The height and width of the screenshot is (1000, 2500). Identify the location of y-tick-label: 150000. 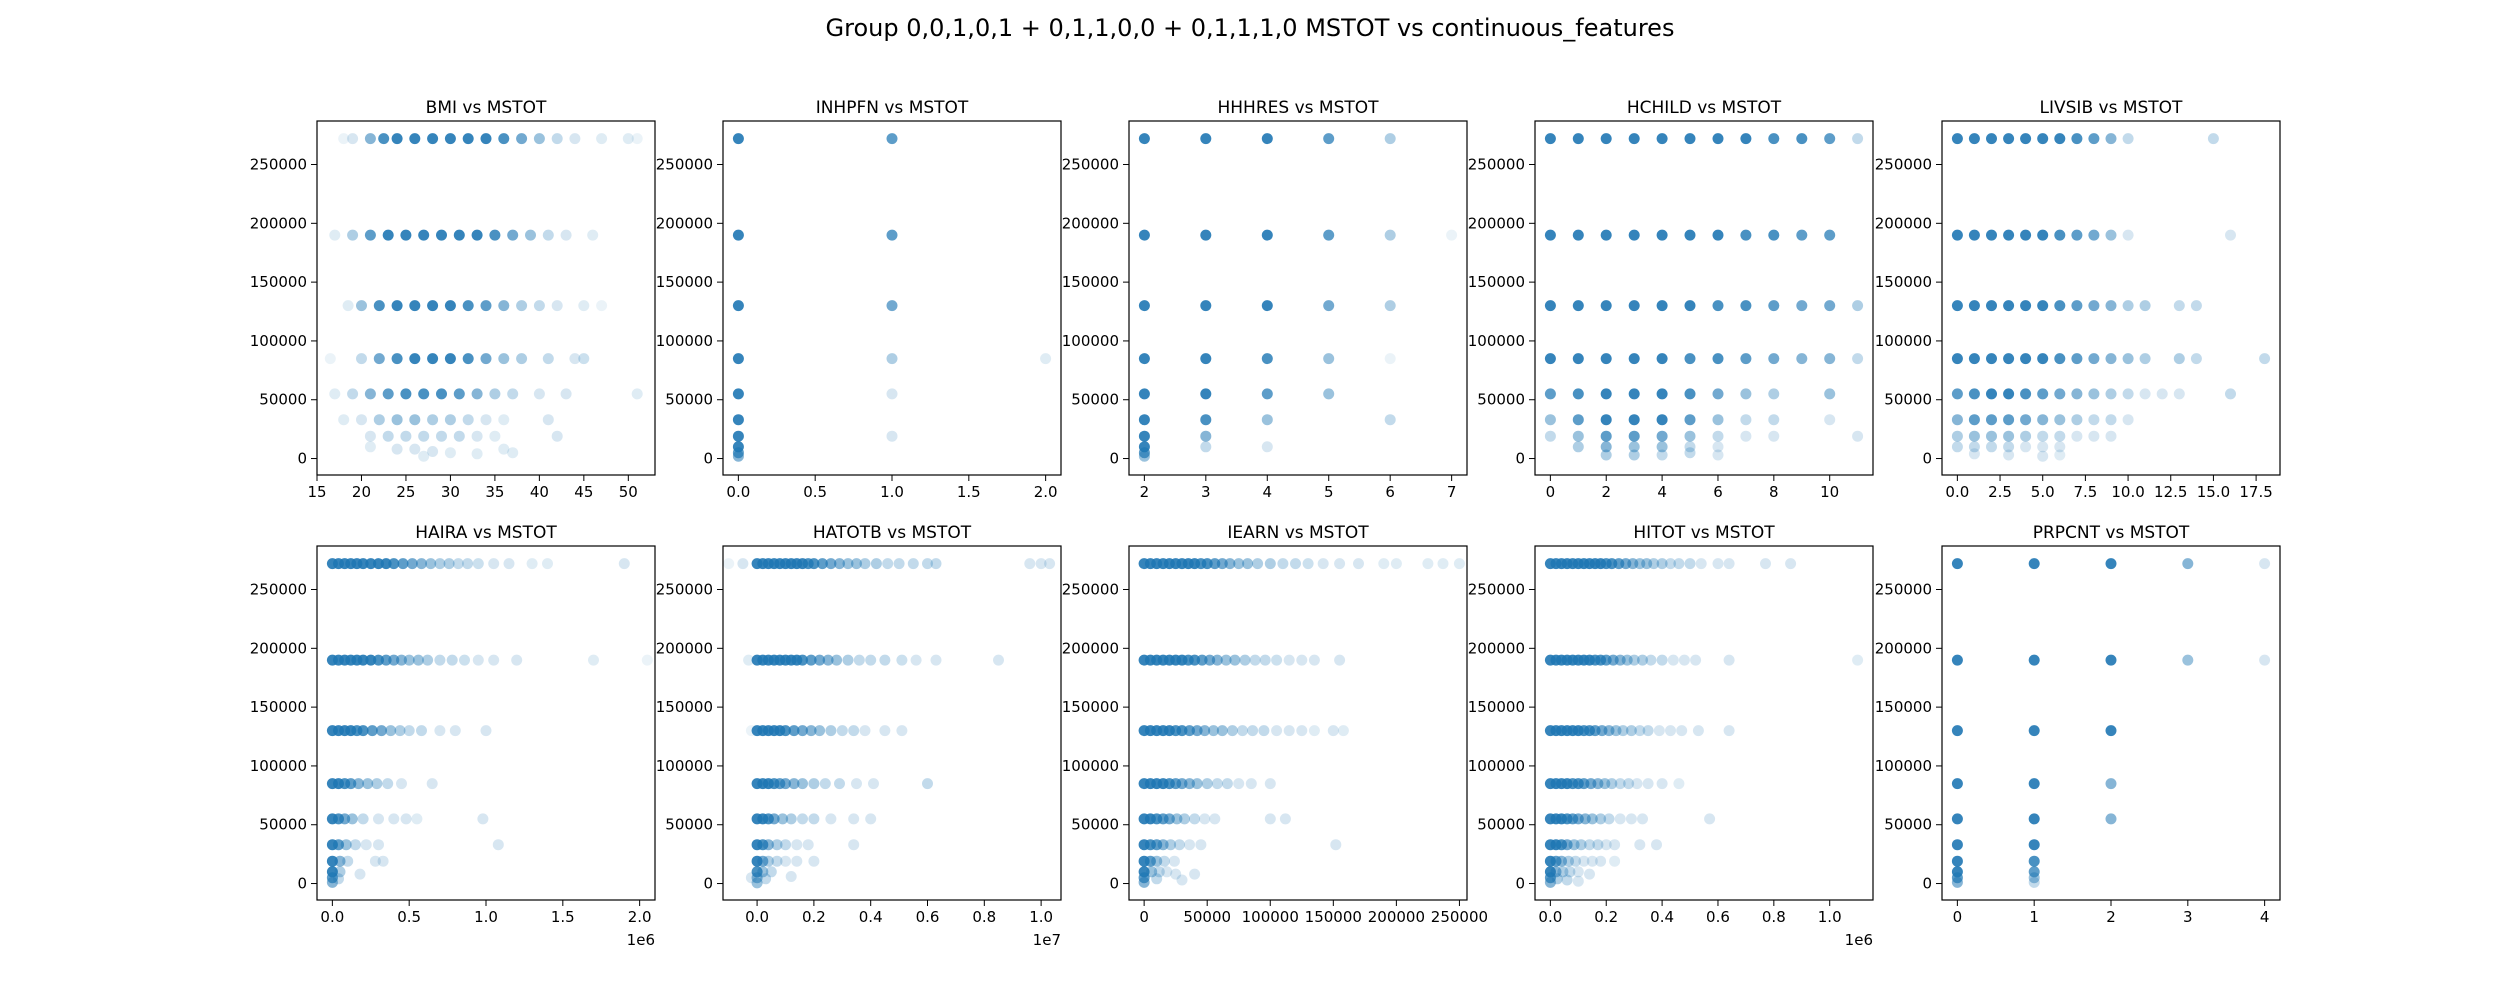
(1496, 282).